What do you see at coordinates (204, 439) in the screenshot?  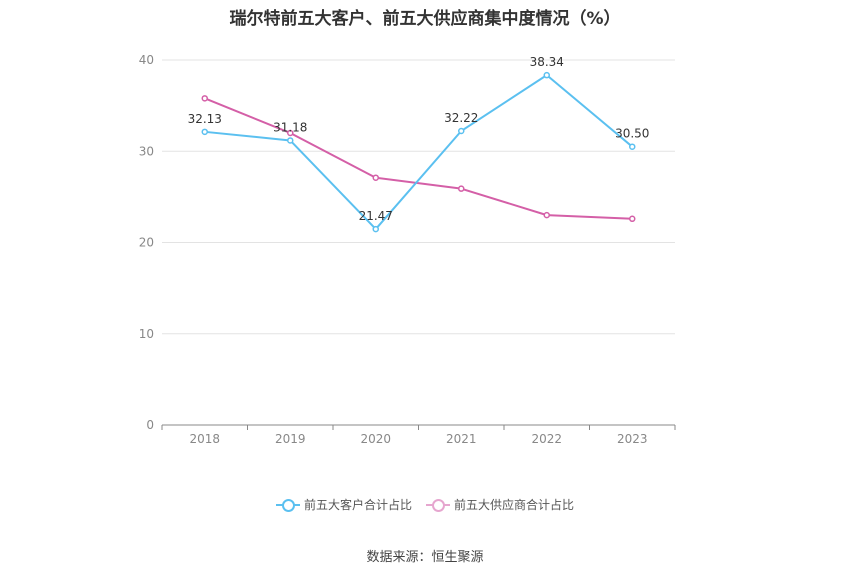 I see `x-tick-label: 2018` at bounding box center [204, 439].